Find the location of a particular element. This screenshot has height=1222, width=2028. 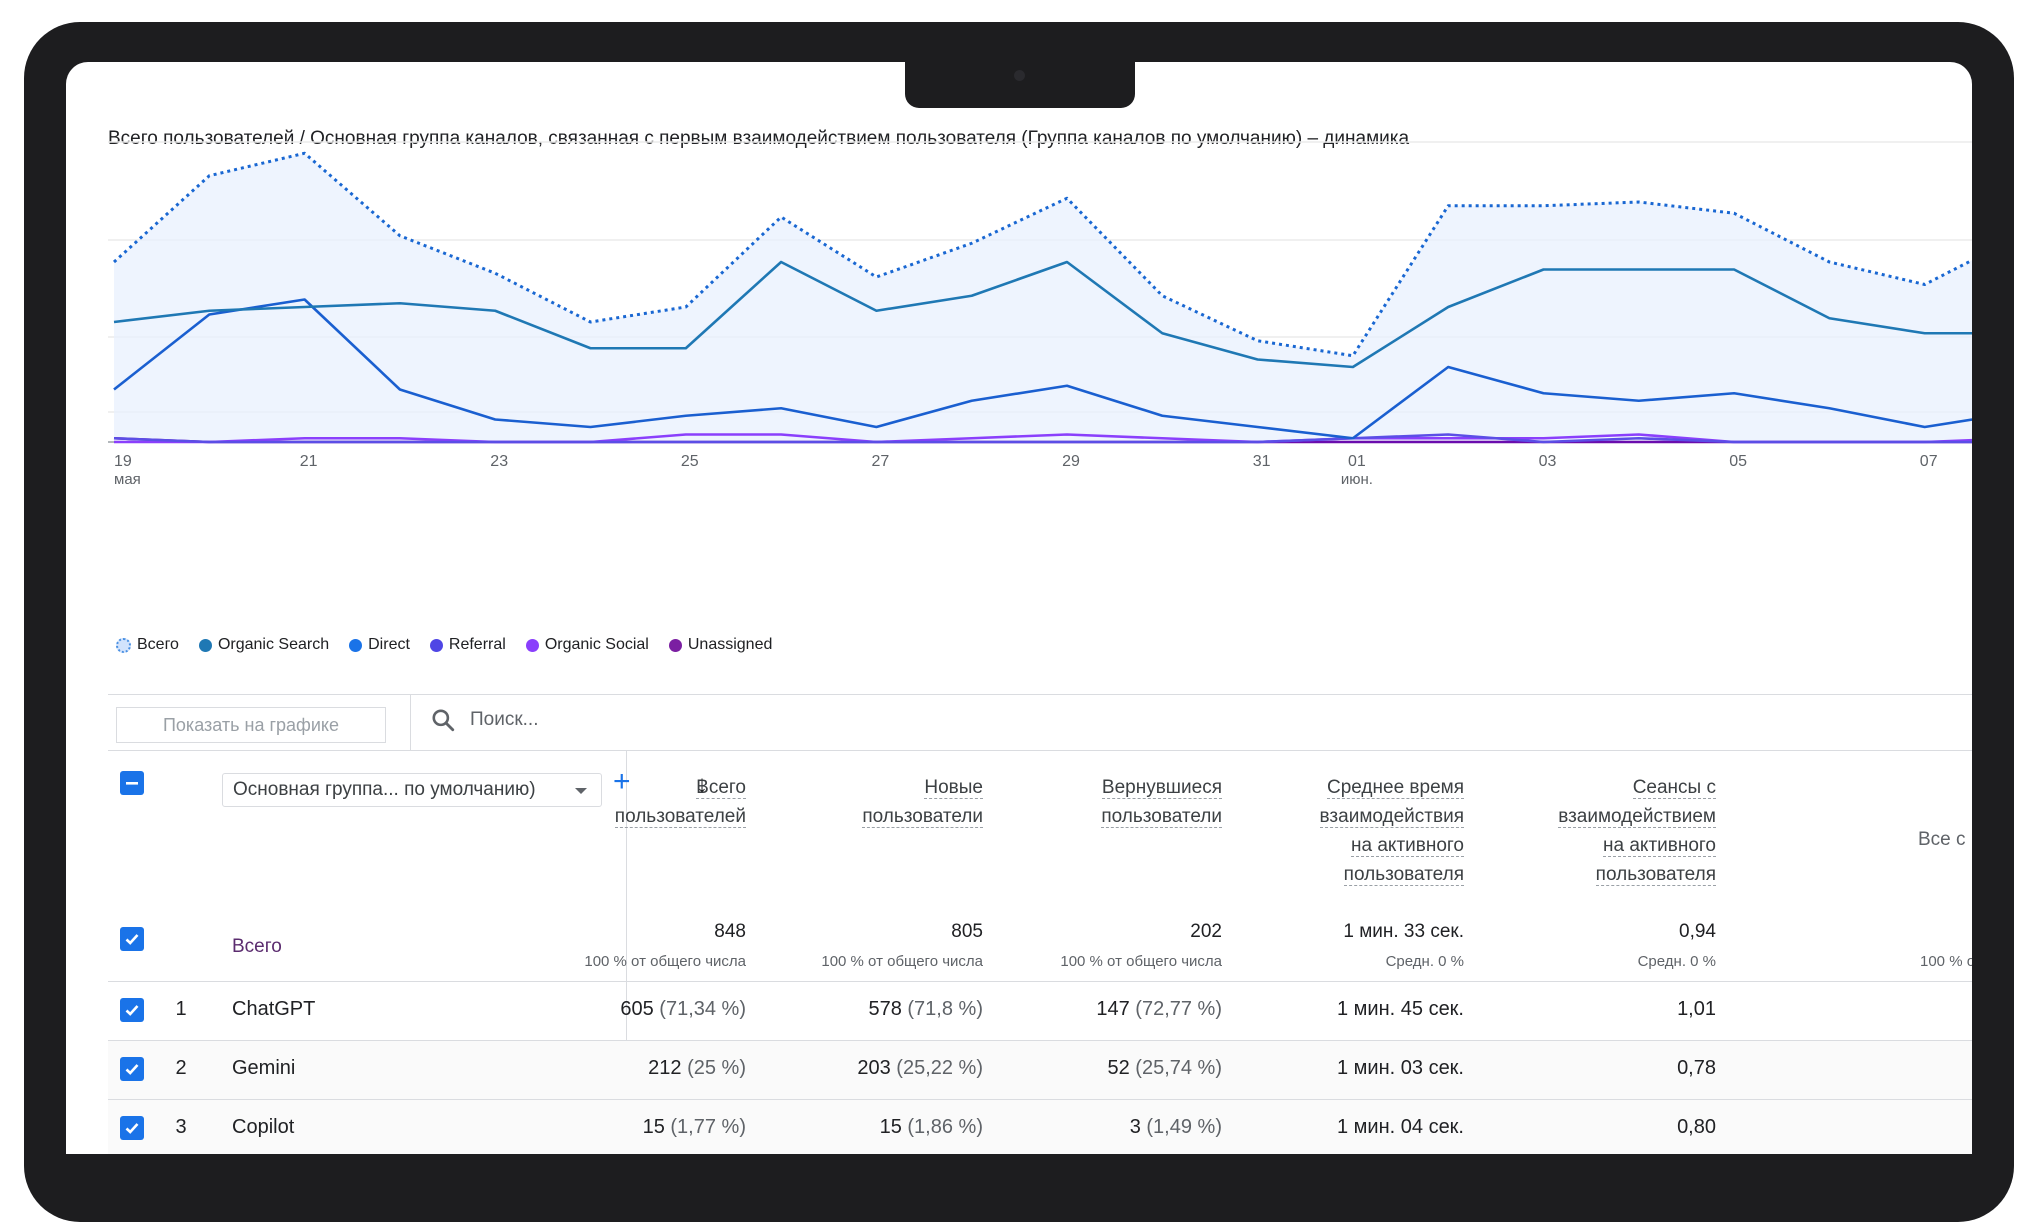

legend-item-referral: Referral is located at coordinates (467, 645).